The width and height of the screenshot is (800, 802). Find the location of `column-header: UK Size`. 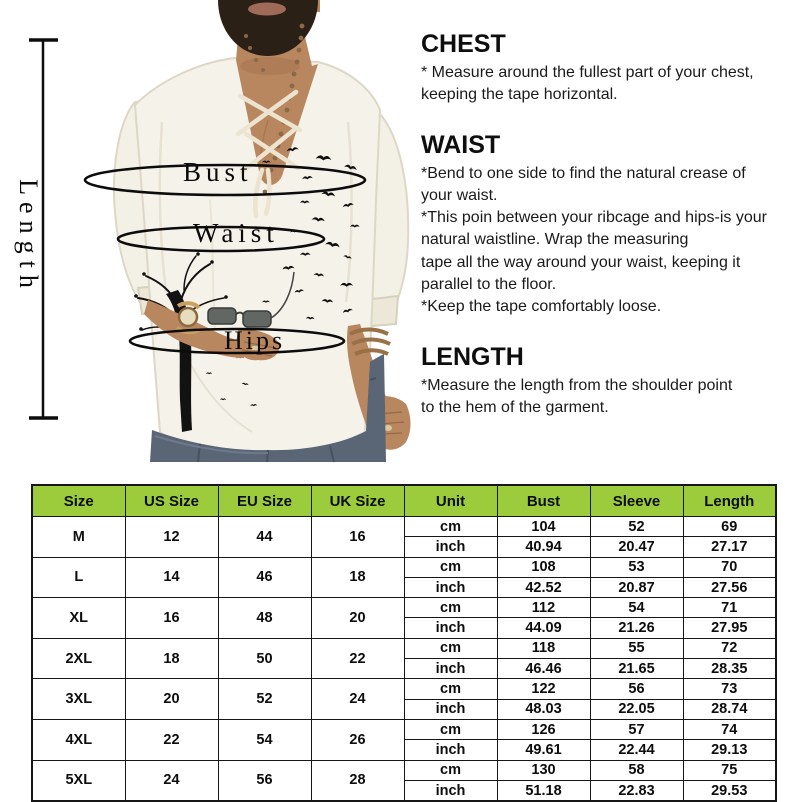

column-header: UK Size is located at coordinates (357, 500).